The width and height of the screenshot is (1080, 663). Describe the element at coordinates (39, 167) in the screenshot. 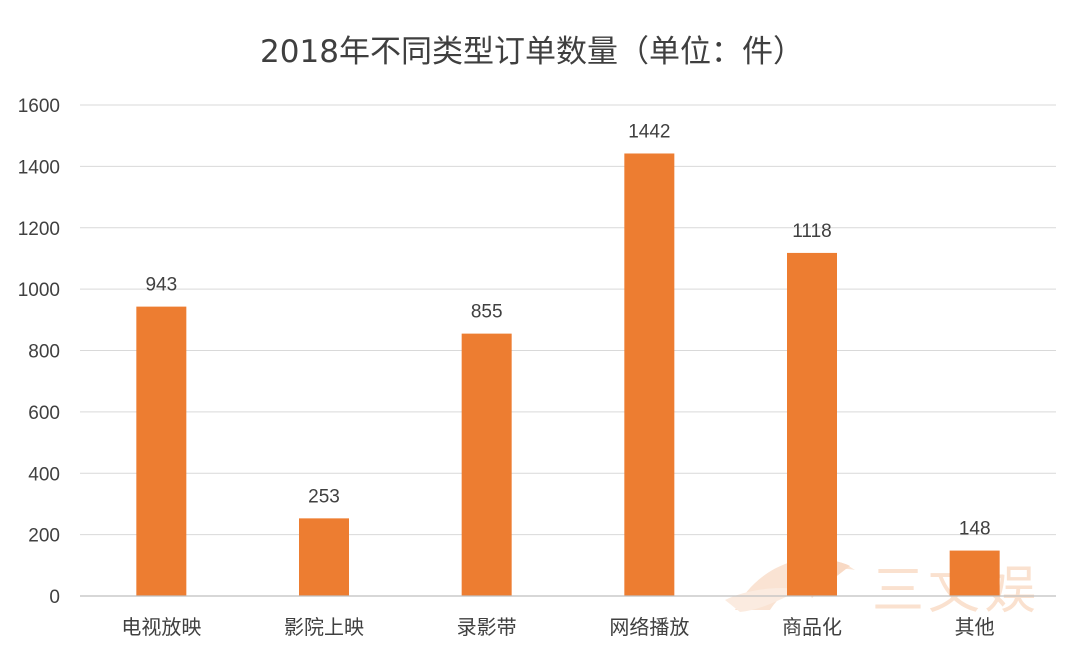

I see `y-tick-label: 1400` at that location.